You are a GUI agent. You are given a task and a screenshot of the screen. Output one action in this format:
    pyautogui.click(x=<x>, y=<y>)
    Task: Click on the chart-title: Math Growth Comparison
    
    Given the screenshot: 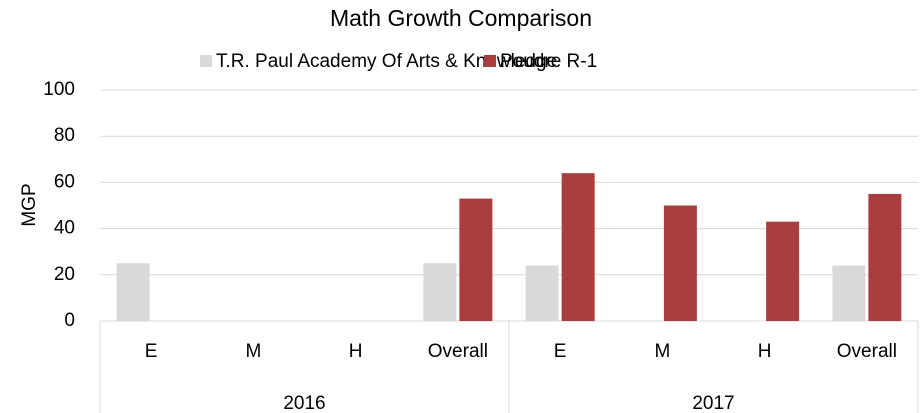 What is the action you would take?
    pyautogui.click(x=461, y=18)
    